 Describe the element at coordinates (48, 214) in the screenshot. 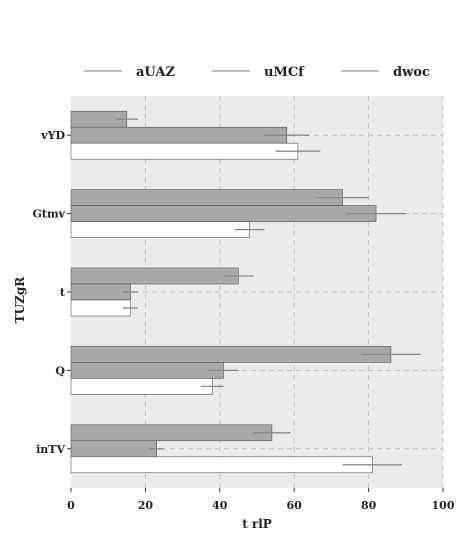

I see `category-label: Gtmv` at that location.